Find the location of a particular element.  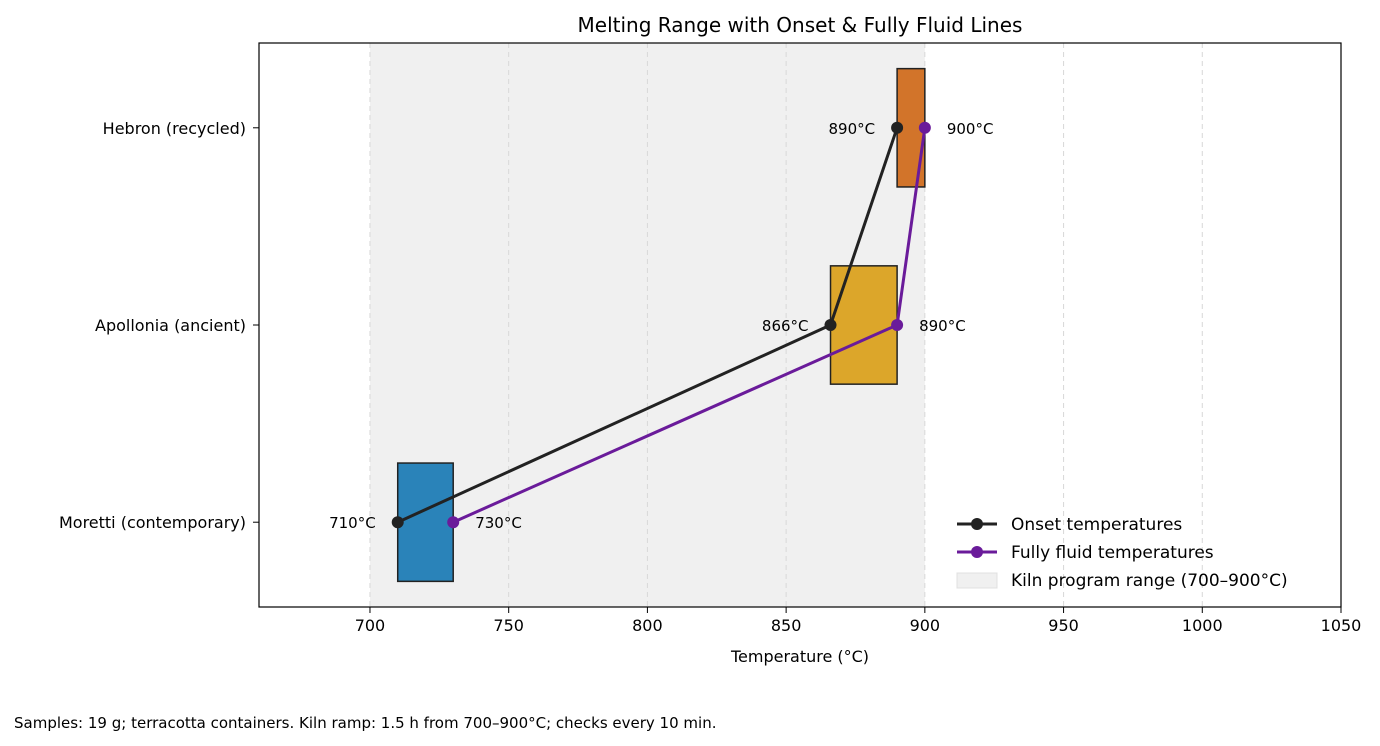

fluid-data-label: 730°C is located at coordinates (498, 523).